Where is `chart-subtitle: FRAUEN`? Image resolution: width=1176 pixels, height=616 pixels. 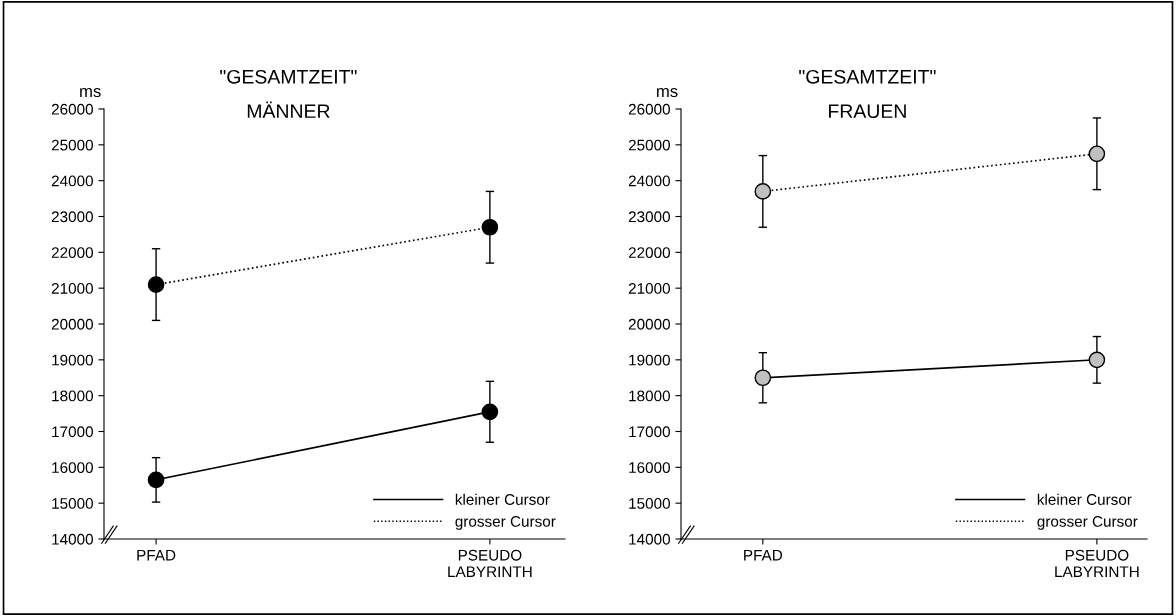
chart-subtitle: FRAUEN is located at coordinates (867, 111).